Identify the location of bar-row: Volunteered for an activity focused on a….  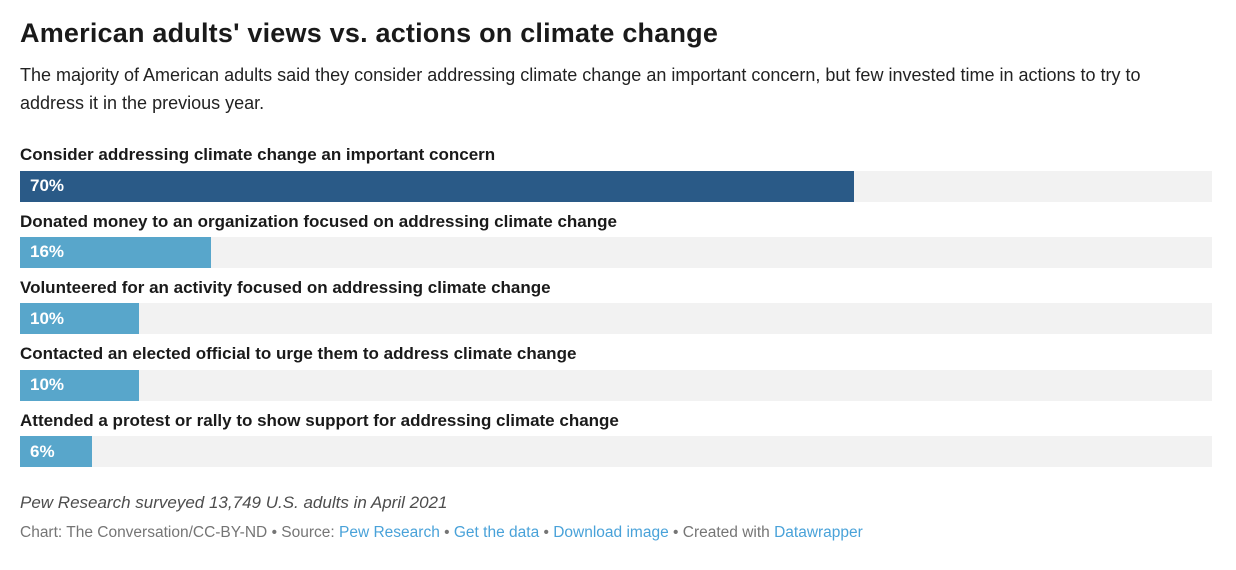
(616, 306).